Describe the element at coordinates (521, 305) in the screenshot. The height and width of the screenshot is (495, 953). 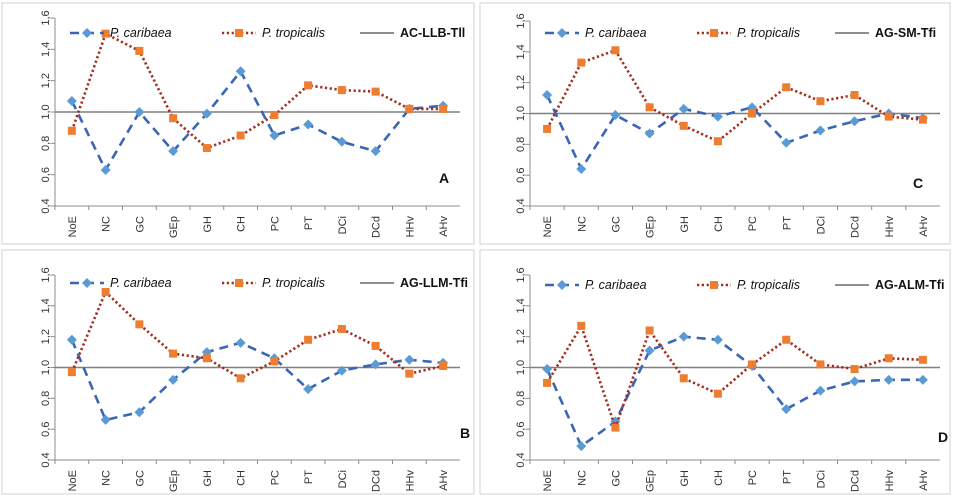
I see `y-tick-label: 1,4` at that location.